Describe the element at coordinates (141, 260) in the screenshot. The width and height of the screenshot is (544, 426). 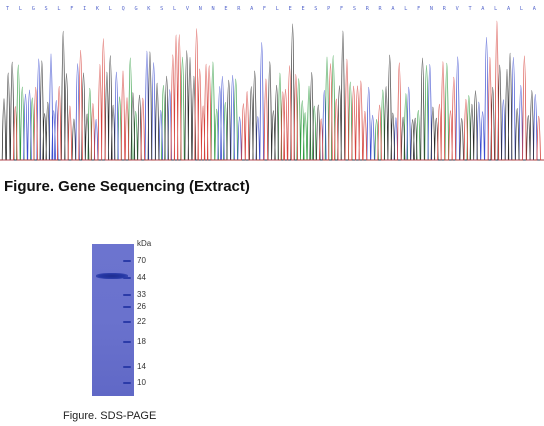
I see `marker-label-70: 70` at that location.